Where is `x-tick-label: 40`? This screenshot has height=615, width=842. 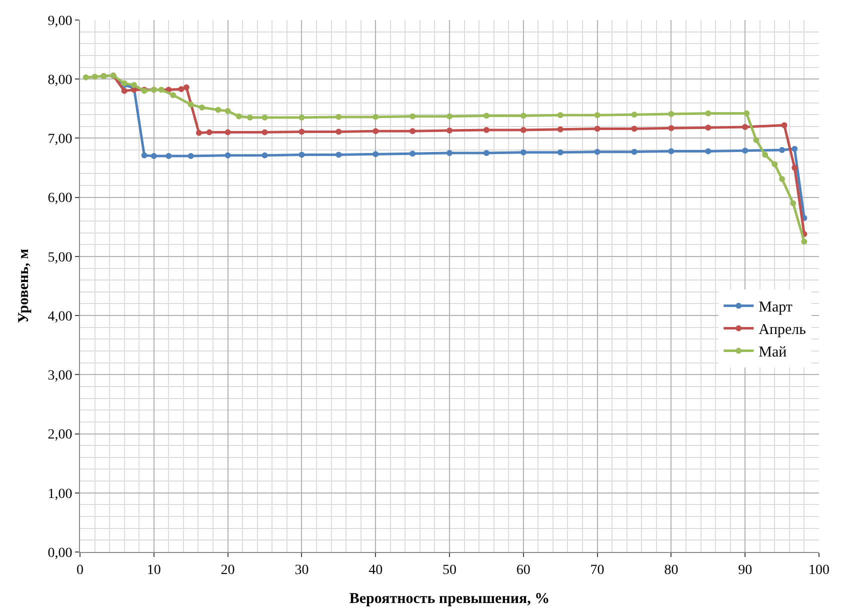
x-tick-label: 40 is located at coordinates (375, 570).